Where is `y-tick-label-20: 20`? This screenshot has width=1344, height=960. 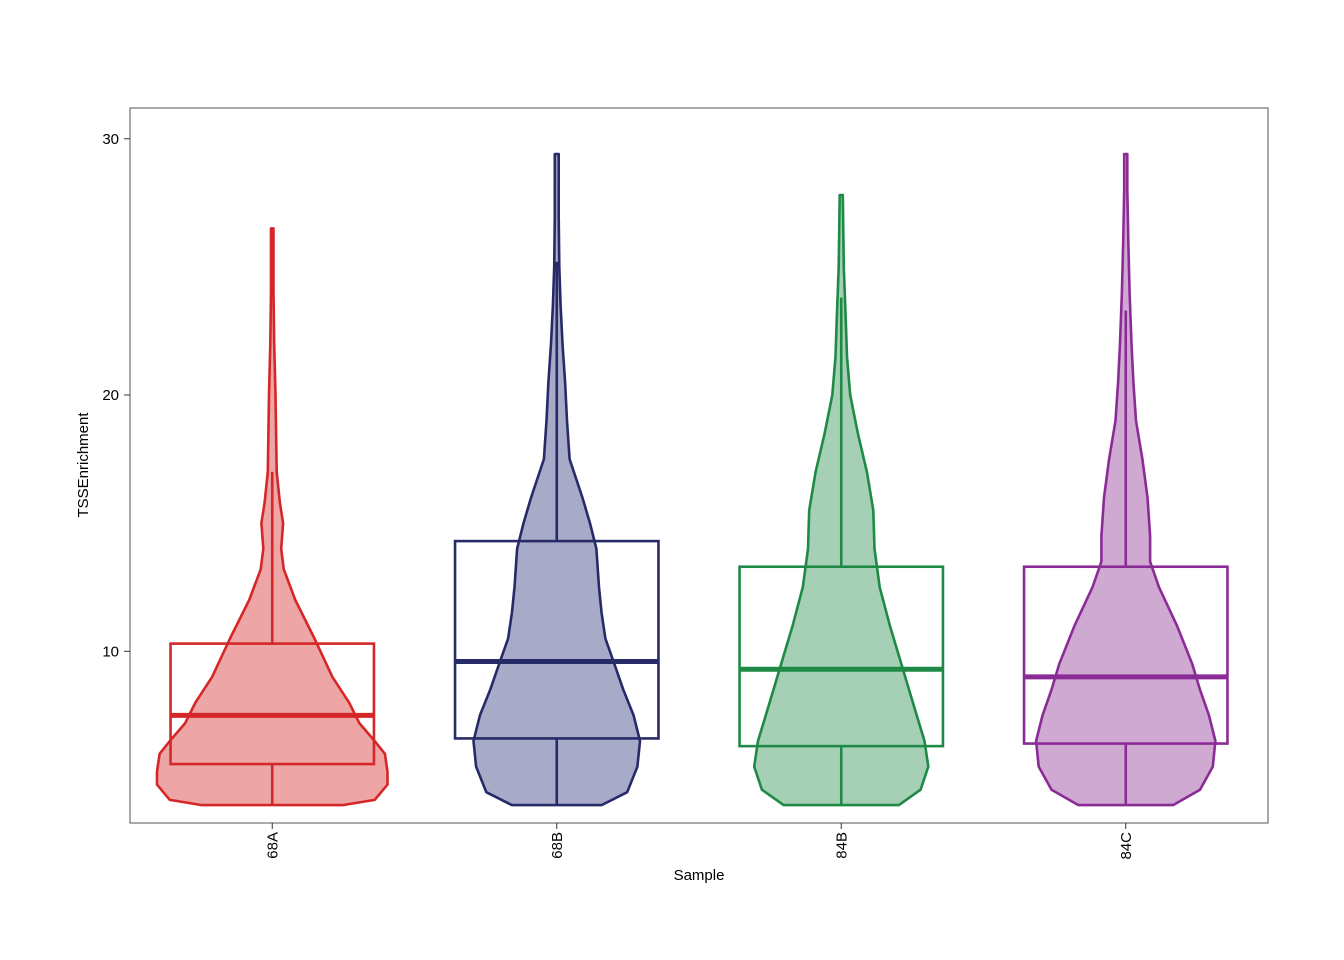 y-tick-label-20: 20 is located at coordinates (110, 395).